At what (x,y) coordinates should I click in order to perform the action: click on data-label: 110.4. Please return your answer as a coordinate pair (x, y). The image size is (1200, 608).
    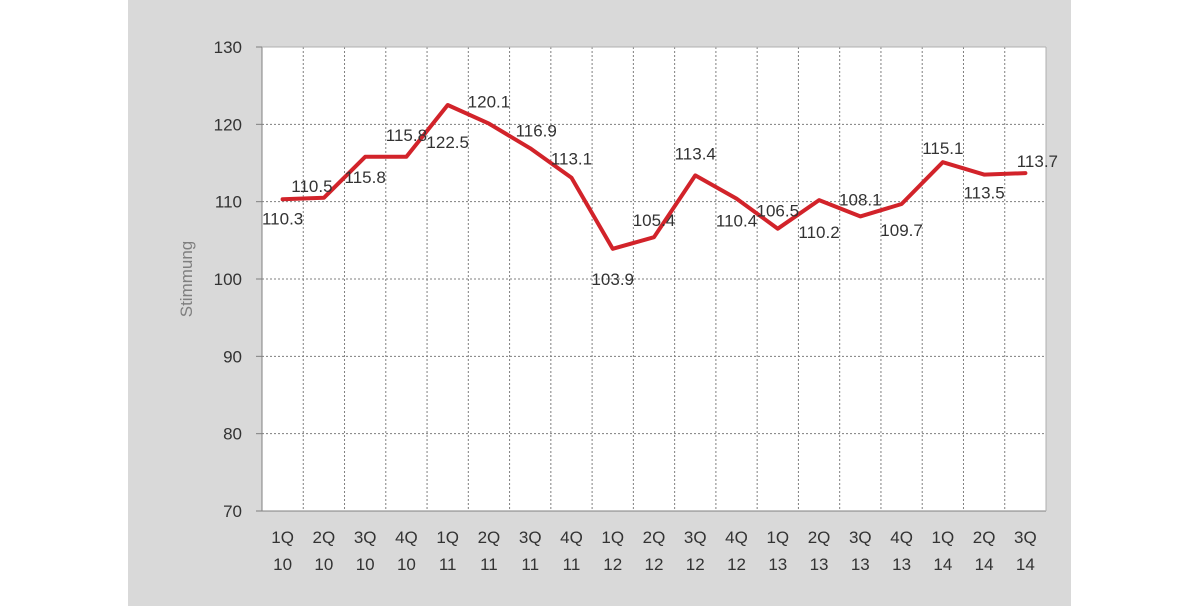
    Looking at the image, I should click on (736, 221).